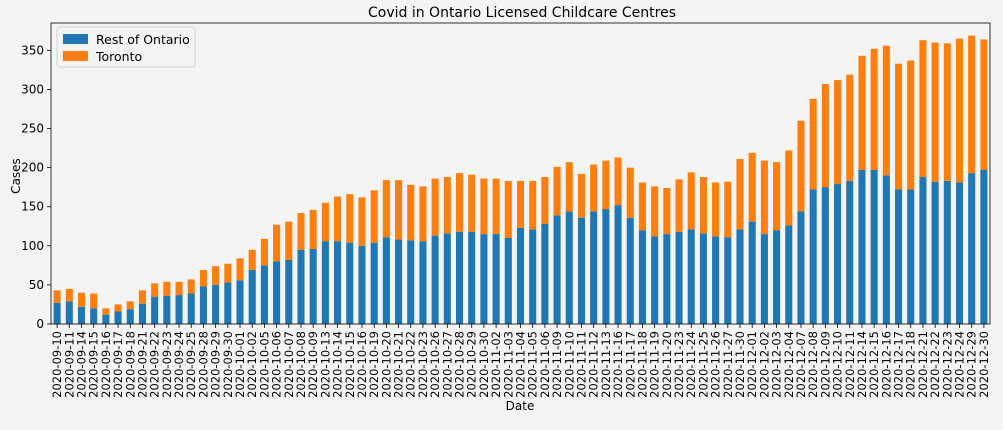 The width and height of the screenshot is (1003, 430). What do you see at coordinates (594, 364) in the screenshot?
I see `x-tick-label: 2020-11-12` at bounding box center [594, 364].